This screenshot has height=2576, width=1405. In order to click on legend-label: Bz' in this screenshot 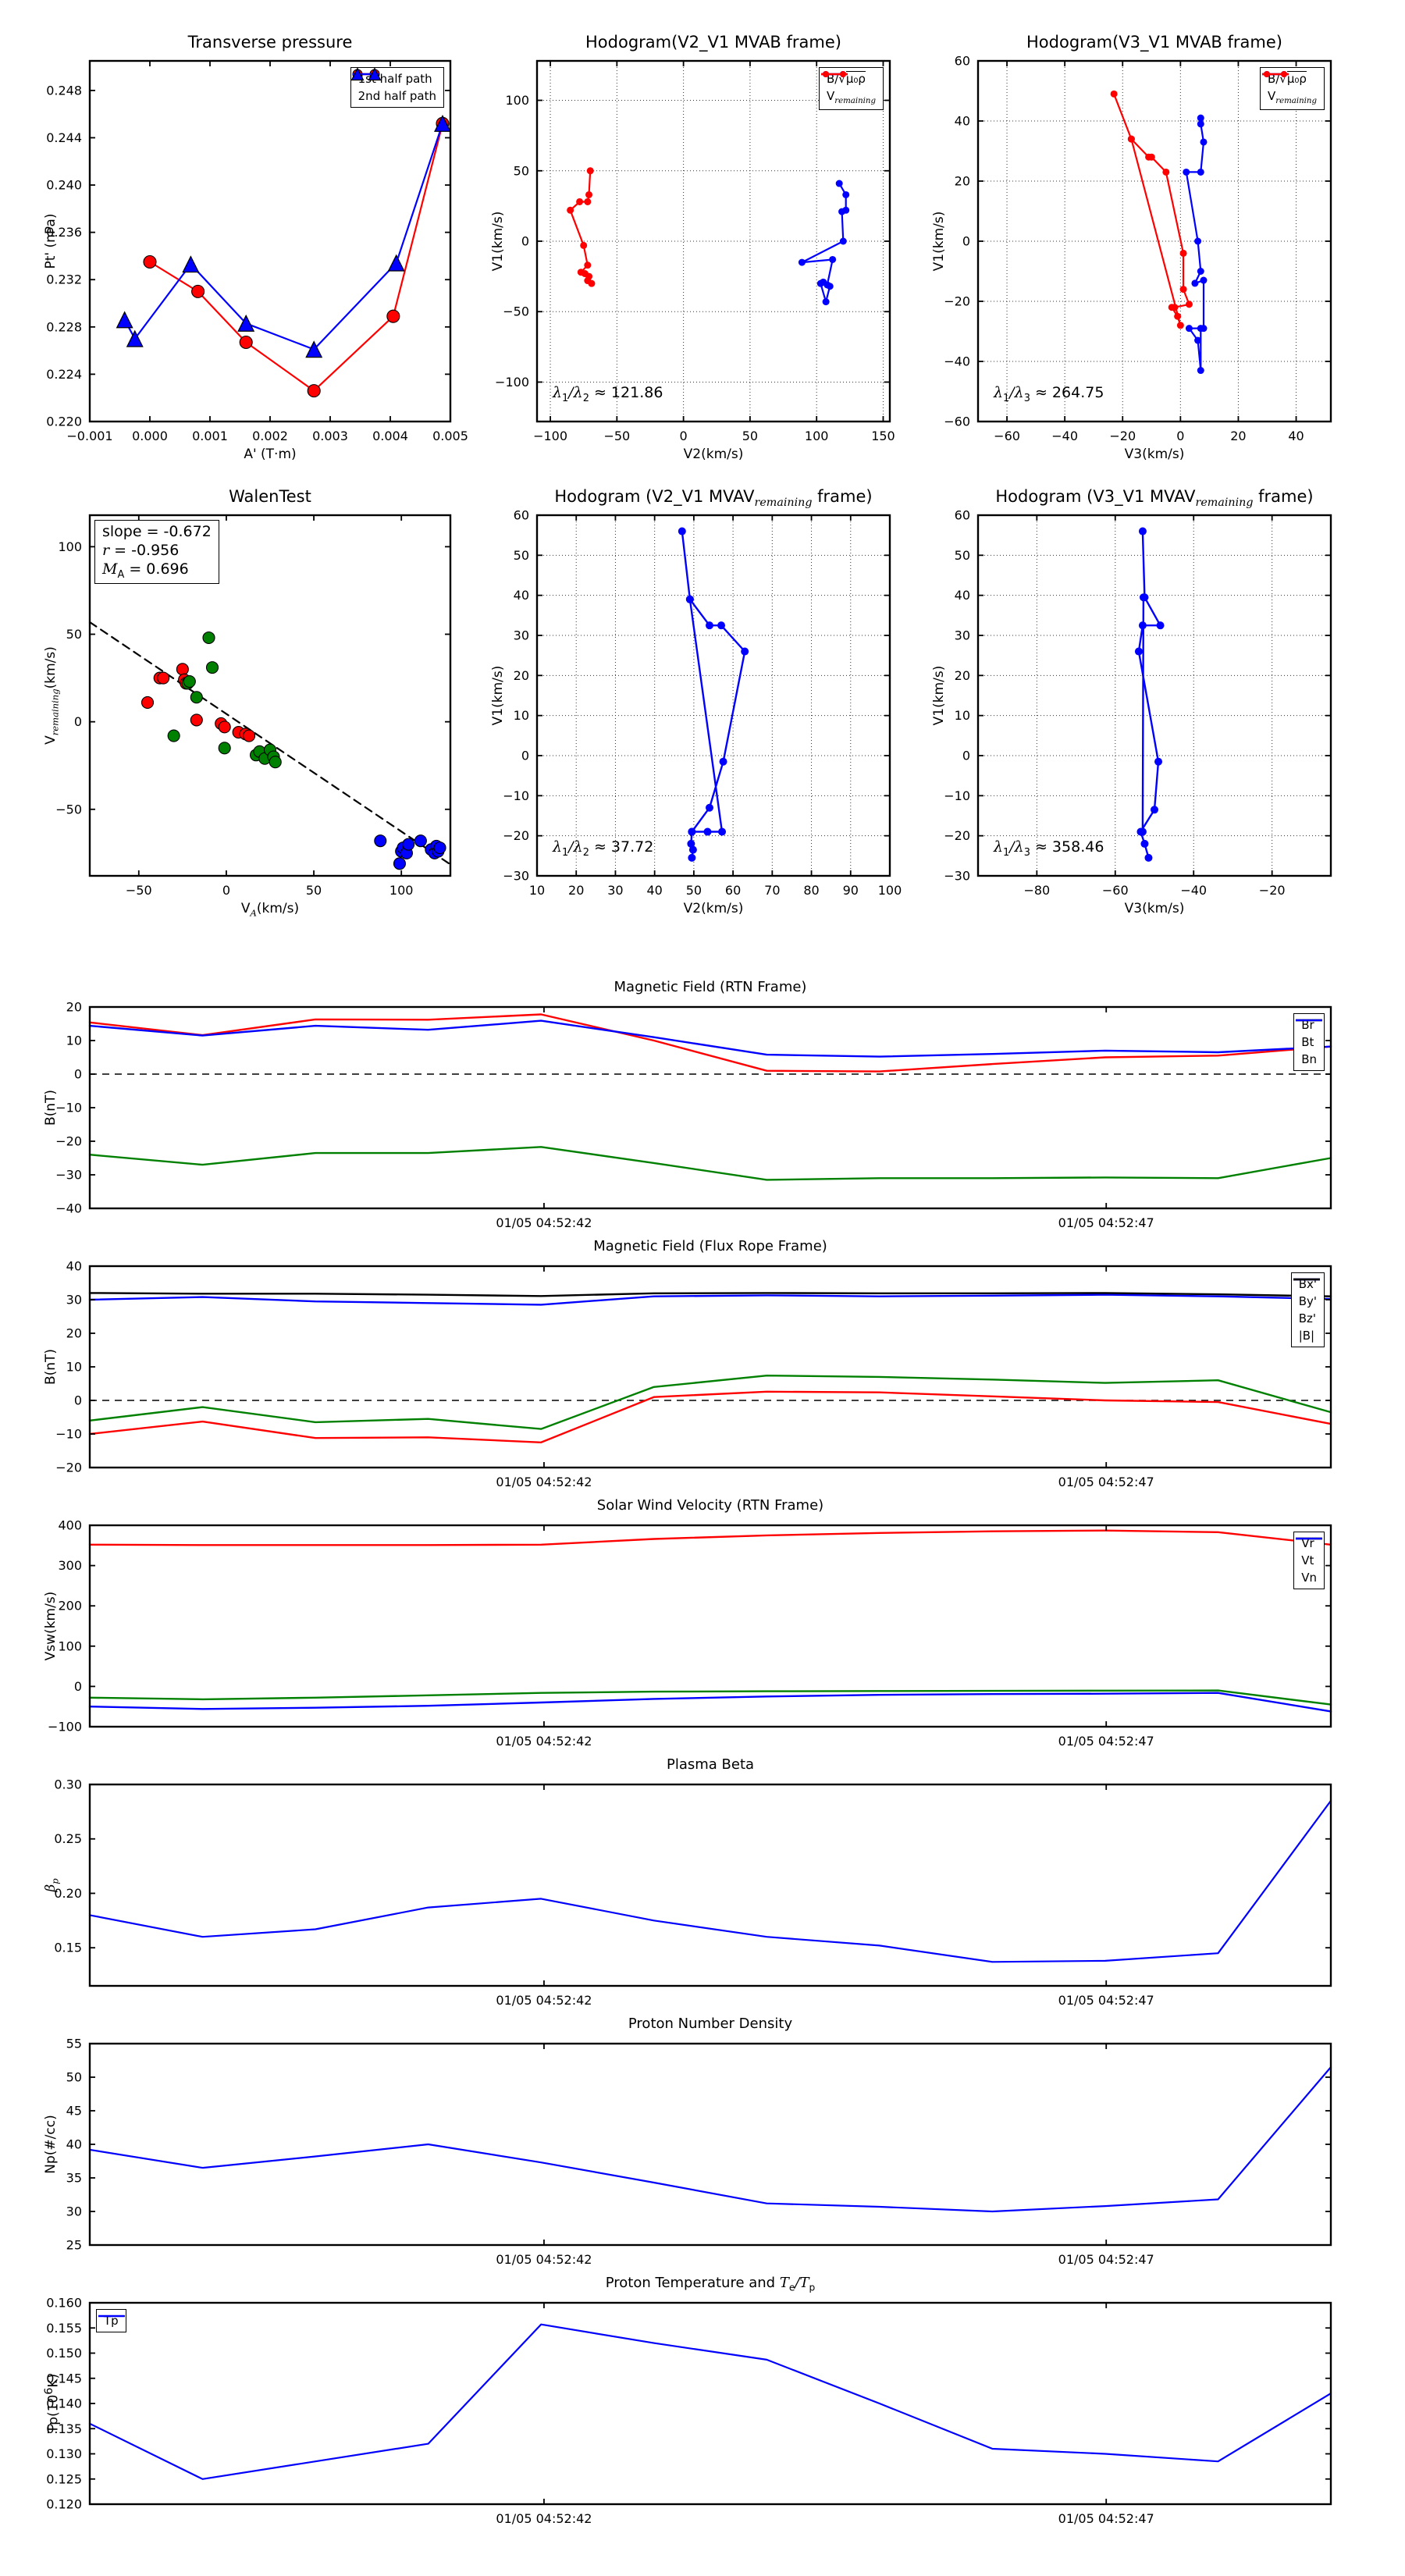, I will do `click(1307, 1318)`.